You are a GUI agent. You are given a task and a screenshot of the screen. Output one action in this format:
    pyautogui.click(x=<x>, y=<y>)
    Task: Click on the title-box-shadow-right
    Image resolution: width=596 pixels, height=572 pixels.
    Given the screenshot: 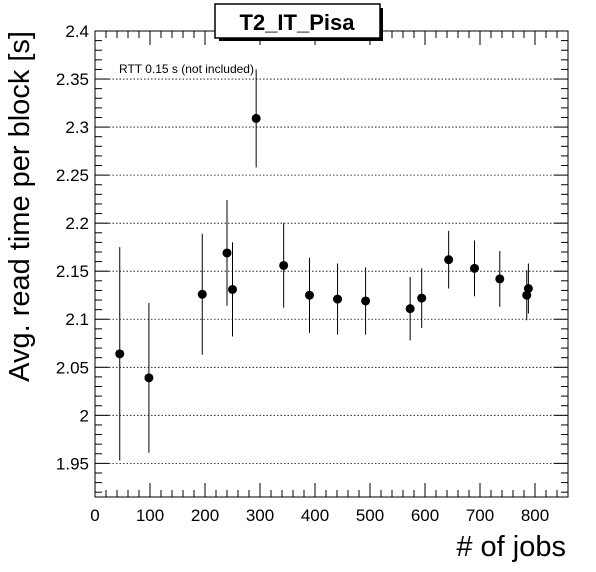 What is the action you would take?
    pyautogui.click(x=381, y=24)
    